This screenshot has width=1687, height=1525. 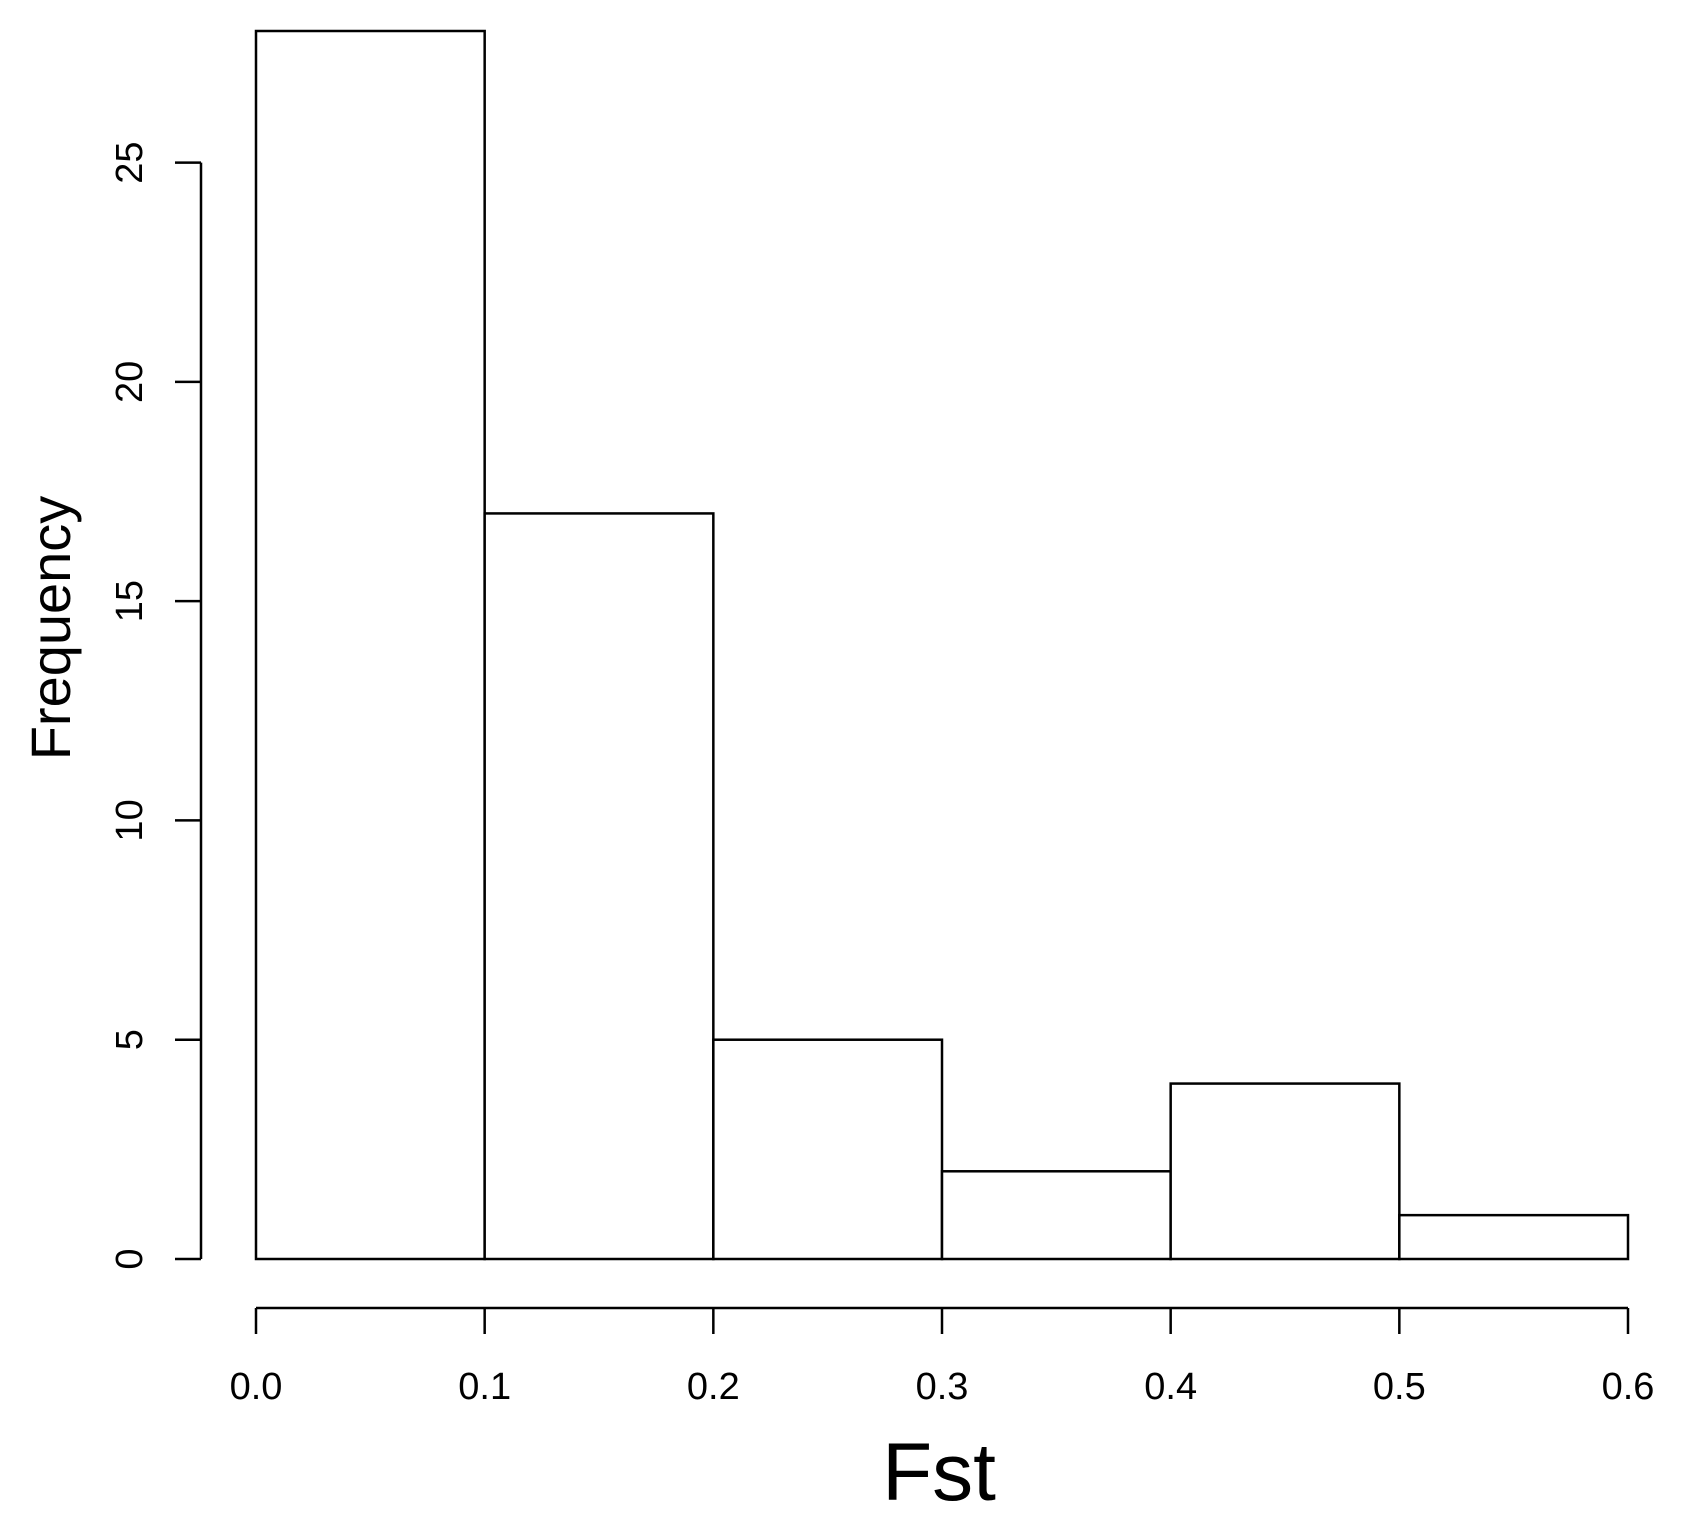 I want to click on x-tick-label-6: 0.6, so click(x=1628, y=1387).